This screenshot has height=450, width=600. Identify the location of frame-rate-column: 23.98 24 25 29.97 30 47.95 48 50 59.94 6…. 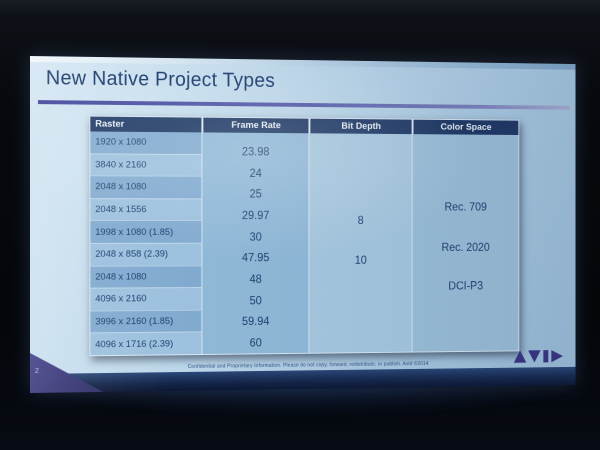
(255, 243).